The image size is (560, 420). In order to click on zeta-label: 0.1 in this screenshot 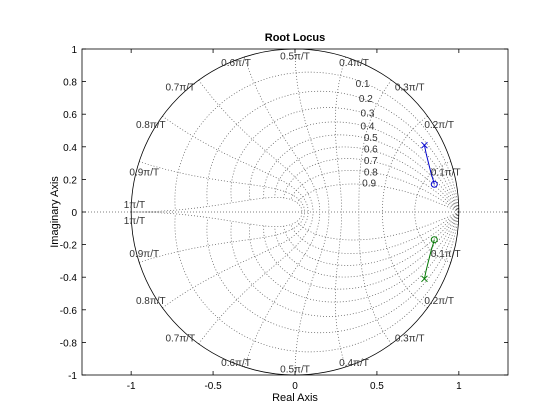, I will do `click(363, 84)`.